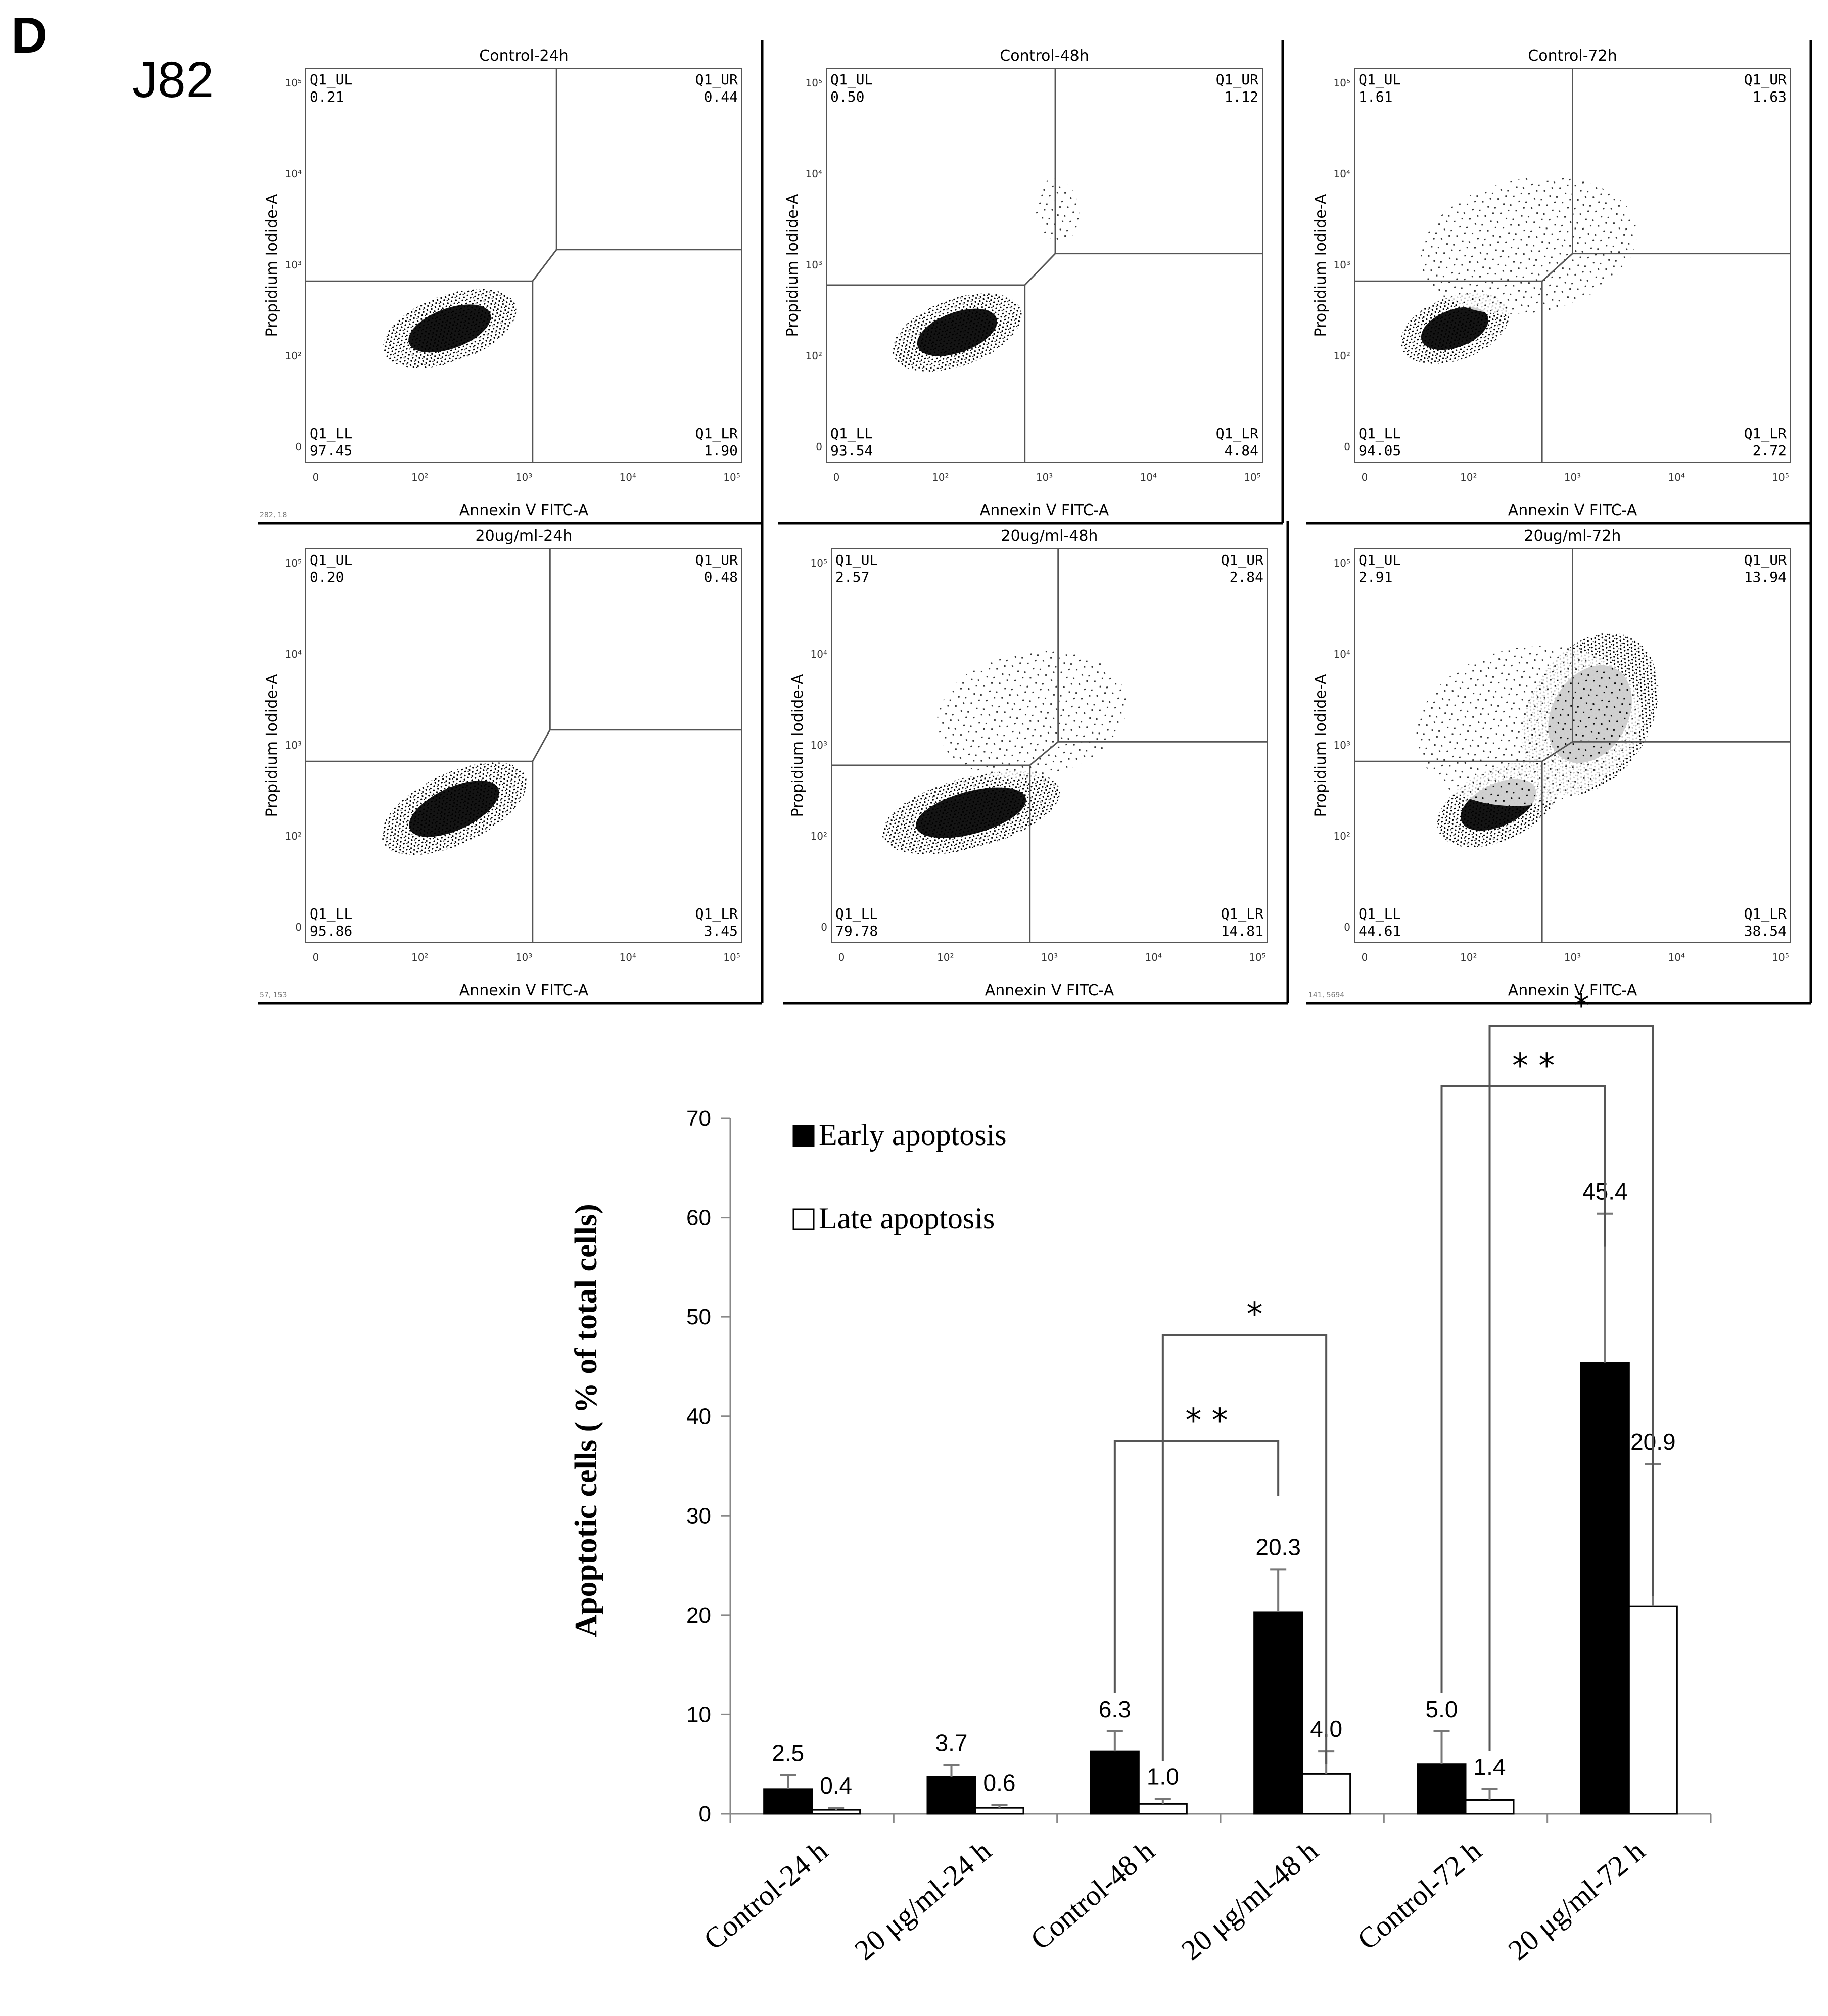  What do you see at coordinates (698, 1119) in the screenshot?
I see `y-tick-label: 70` at bounding box center [698, 1119].